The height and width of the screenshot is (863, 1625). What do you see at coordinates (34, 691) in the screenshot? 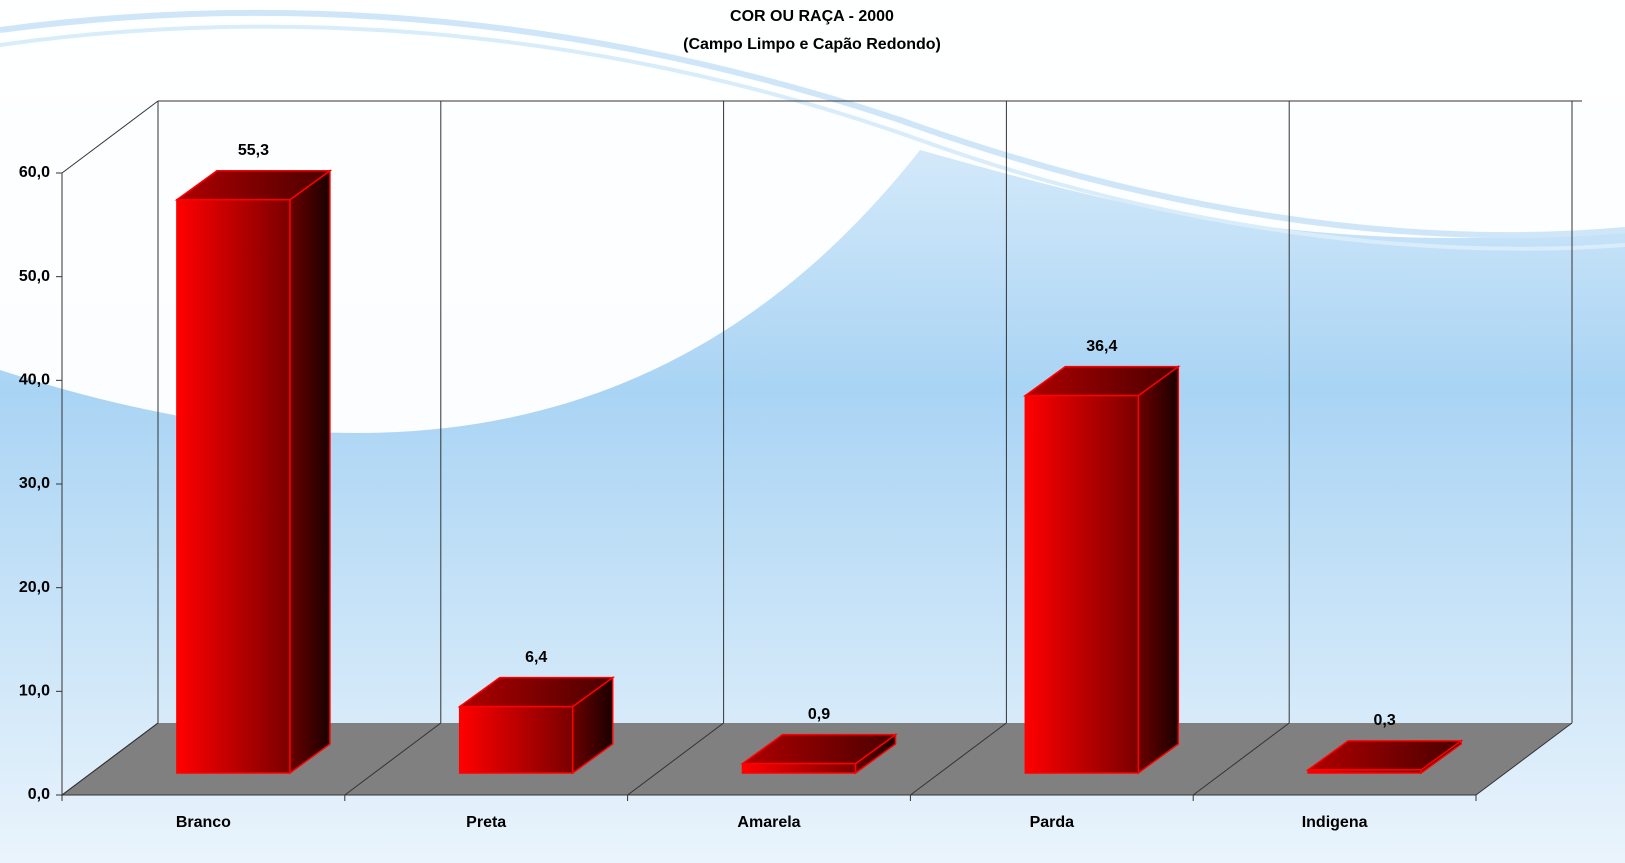
I see `y-tick-label: 10,0` at bounding box center [34, 691].